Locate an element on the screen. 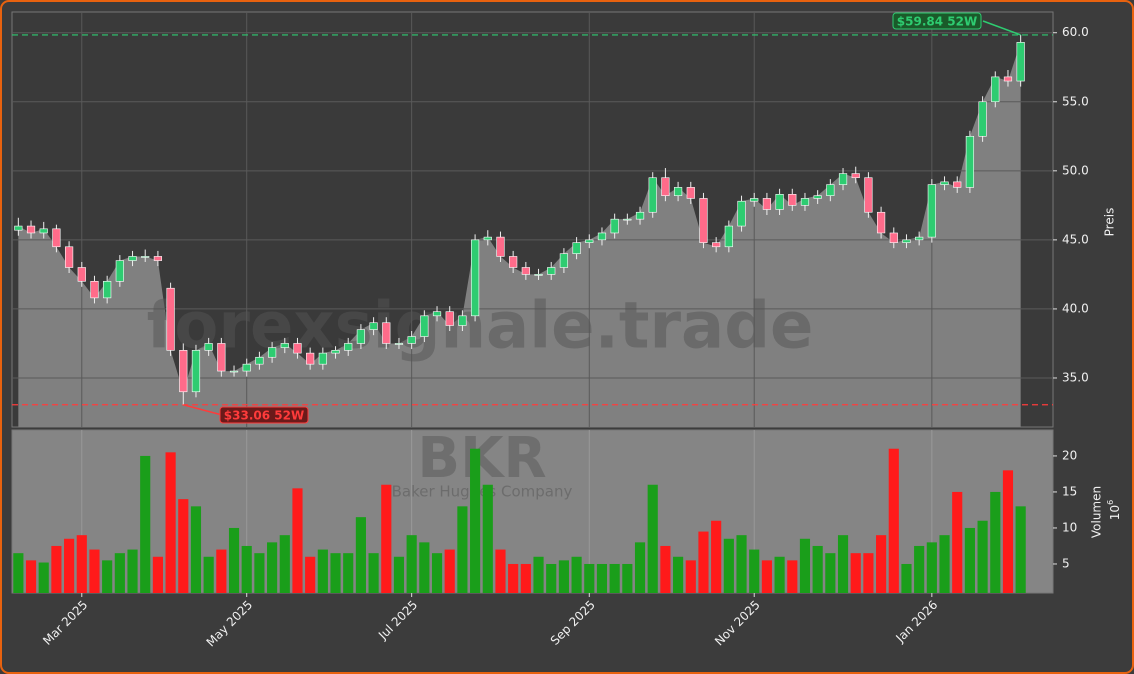  watermark: forexsignale.trade is located at coordinates (480, 327).